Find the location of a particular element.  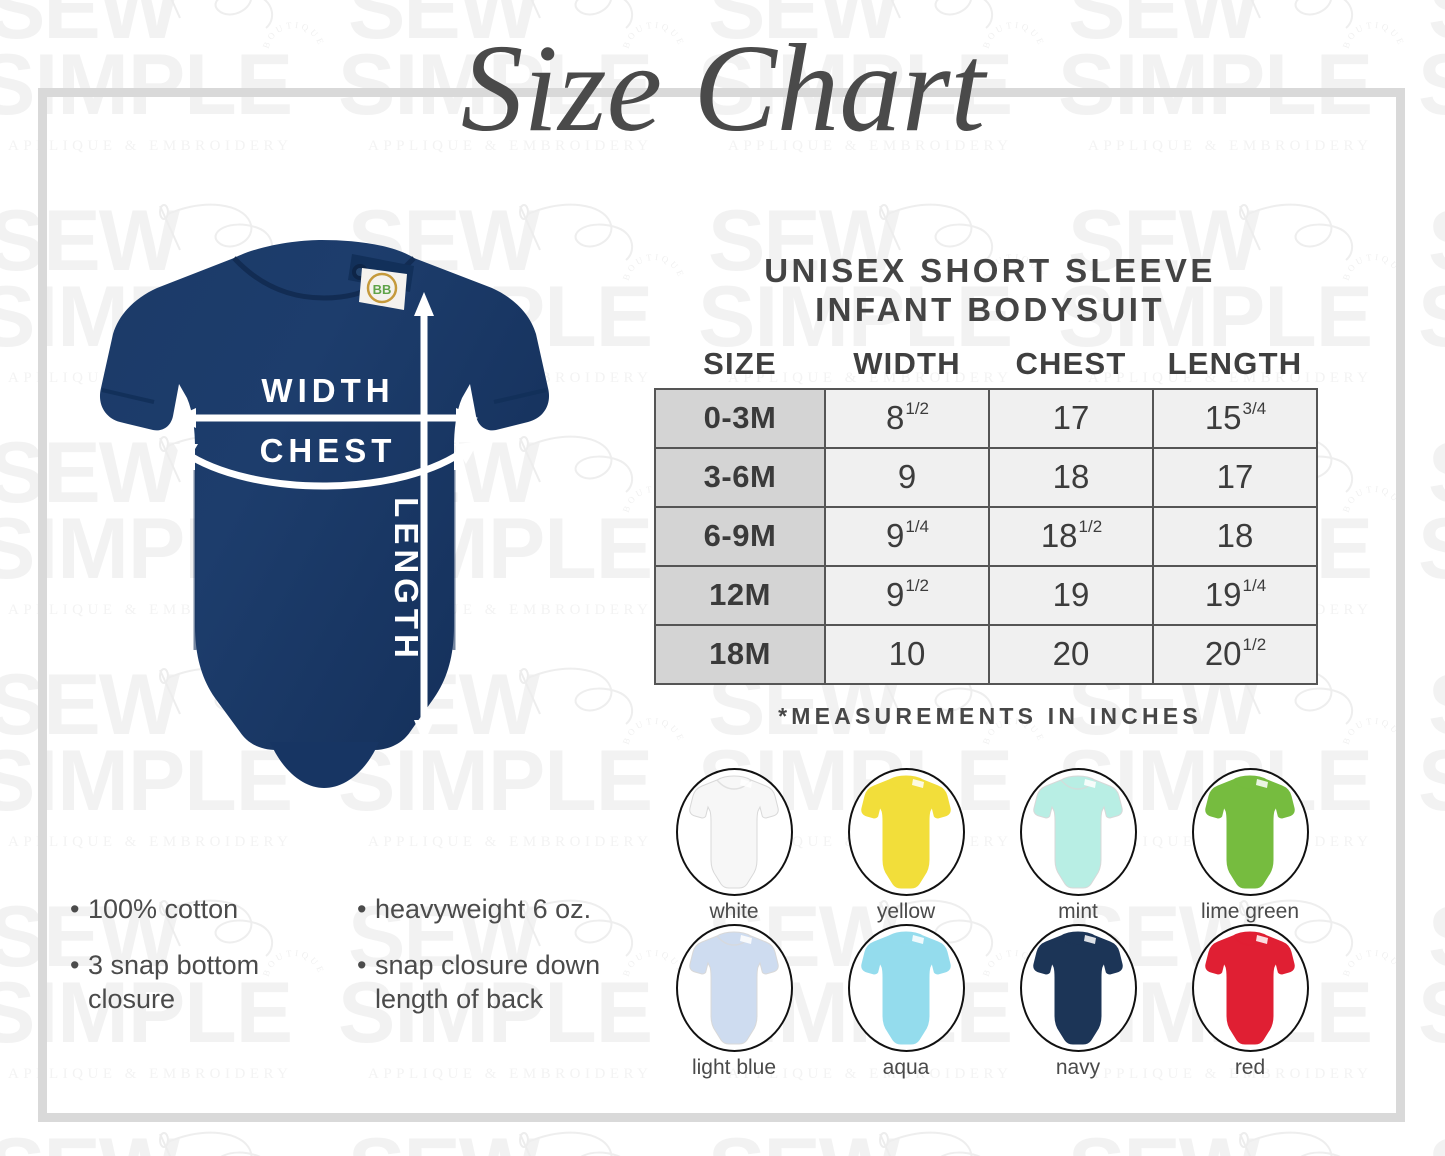

page-title: Size Chart is located at coordinates (722, 98).